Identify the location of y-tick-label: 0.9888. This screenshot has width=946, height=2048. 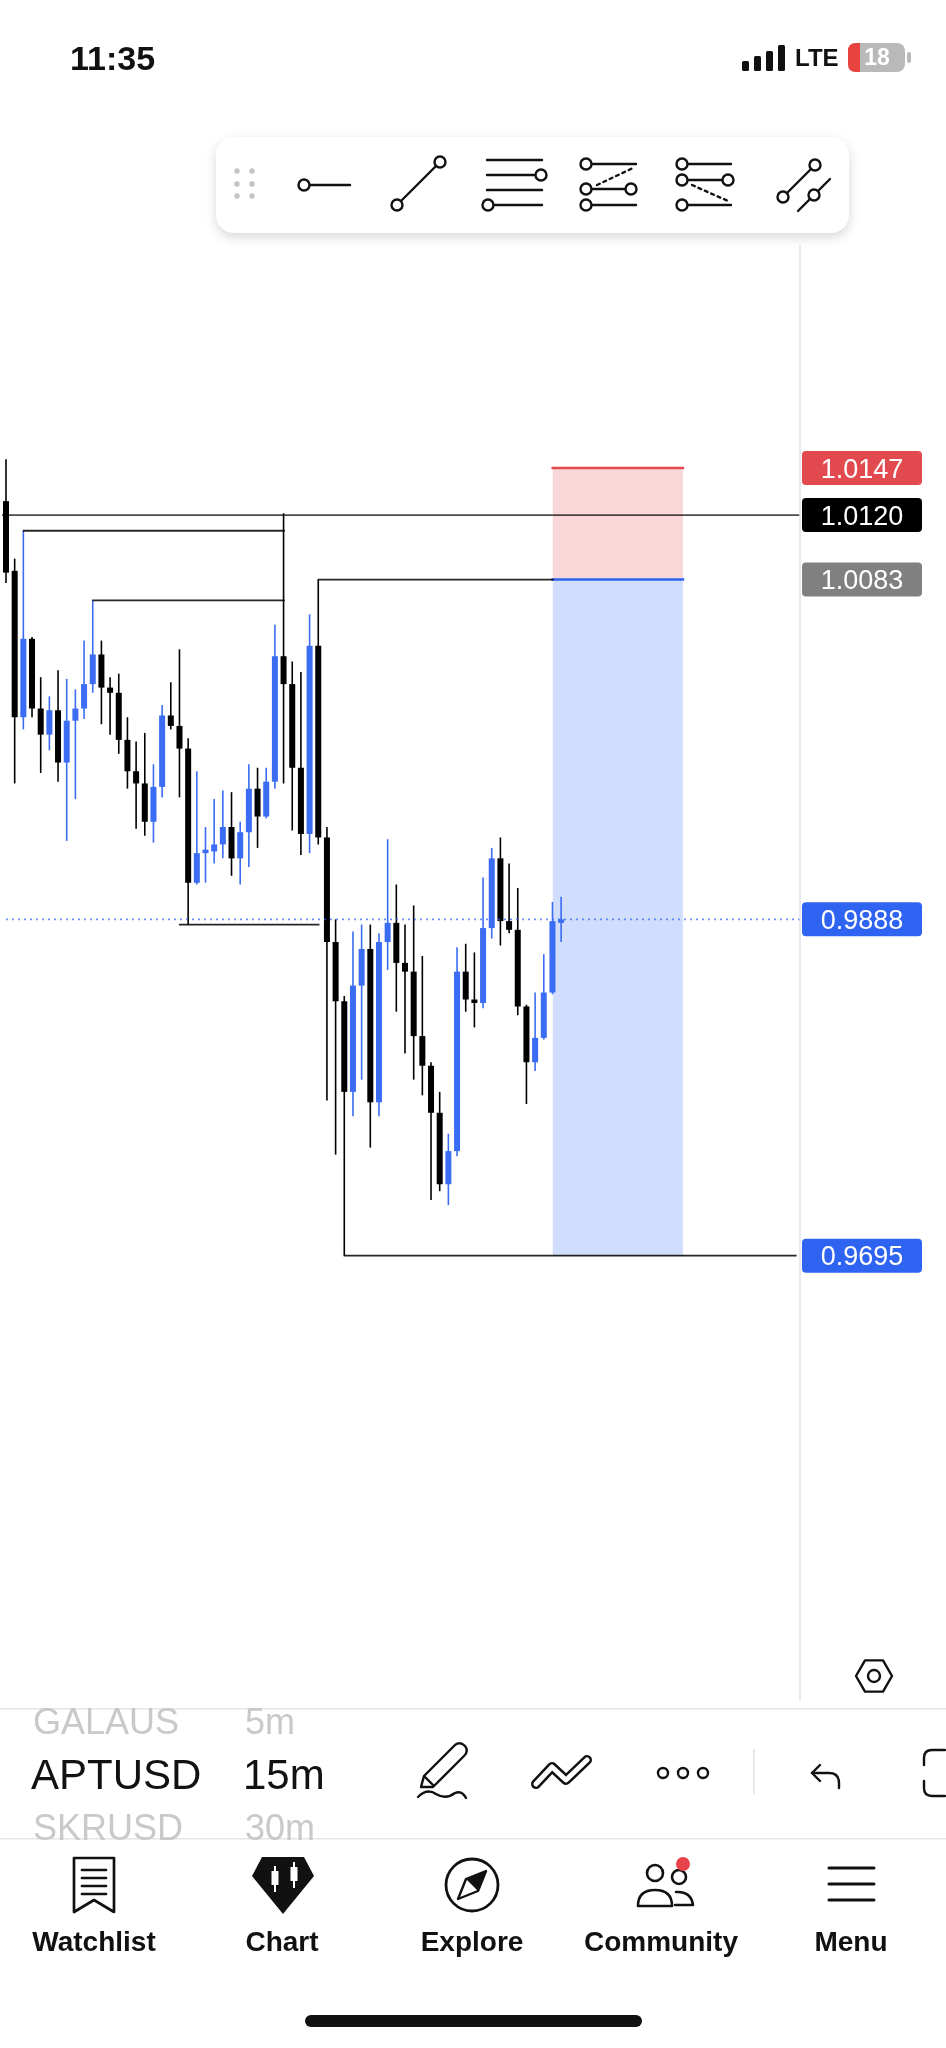
(862, 920).